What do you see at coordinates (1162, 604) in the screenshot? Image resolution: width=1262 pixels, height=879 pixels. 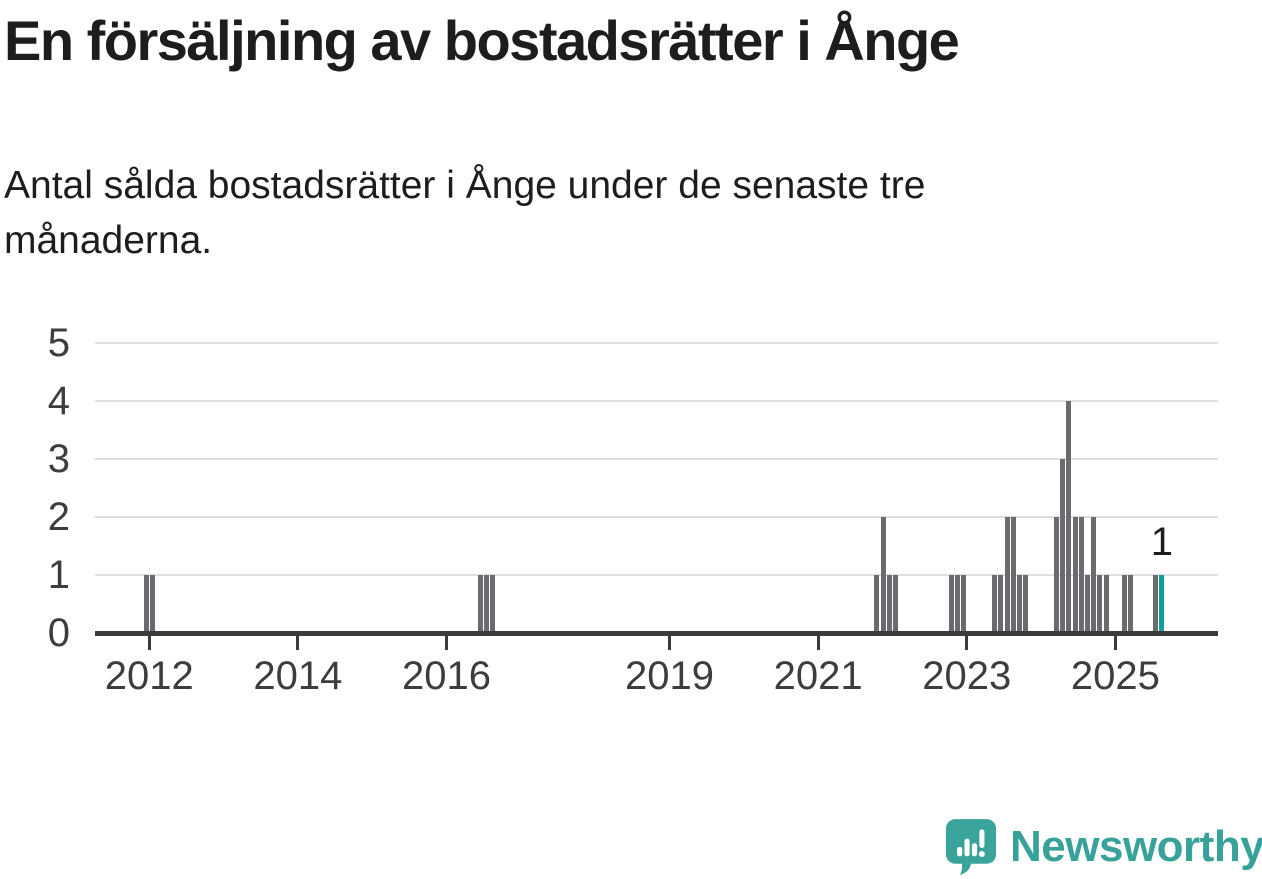 I see `highlight-bar` at bounding box center [1162, 604].